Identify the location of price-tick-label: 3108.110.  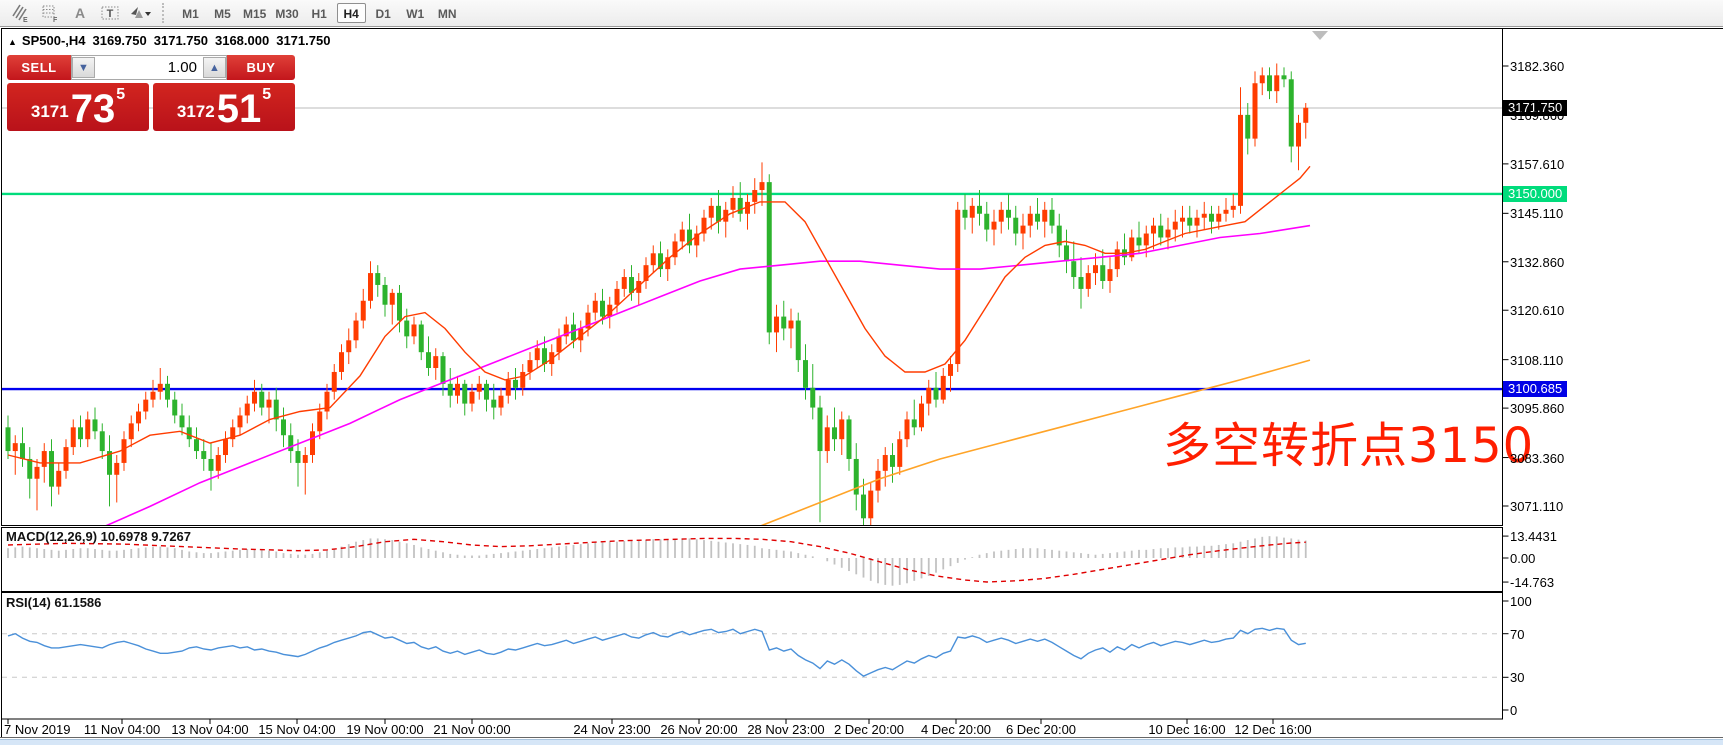
(1537, 360).